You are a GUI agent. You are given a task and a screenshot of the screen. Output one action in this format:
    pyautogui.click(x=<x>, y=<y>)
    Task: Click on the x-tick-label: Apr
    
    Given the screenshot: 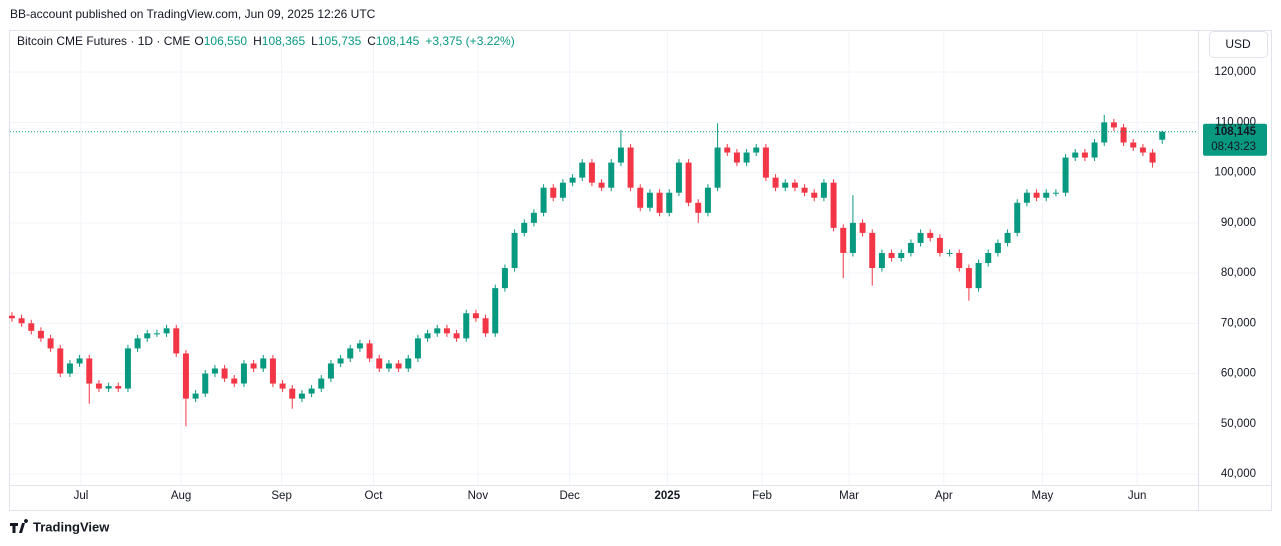 What is the action you would take?
    pyautogui.click(x=944, y=496)
    